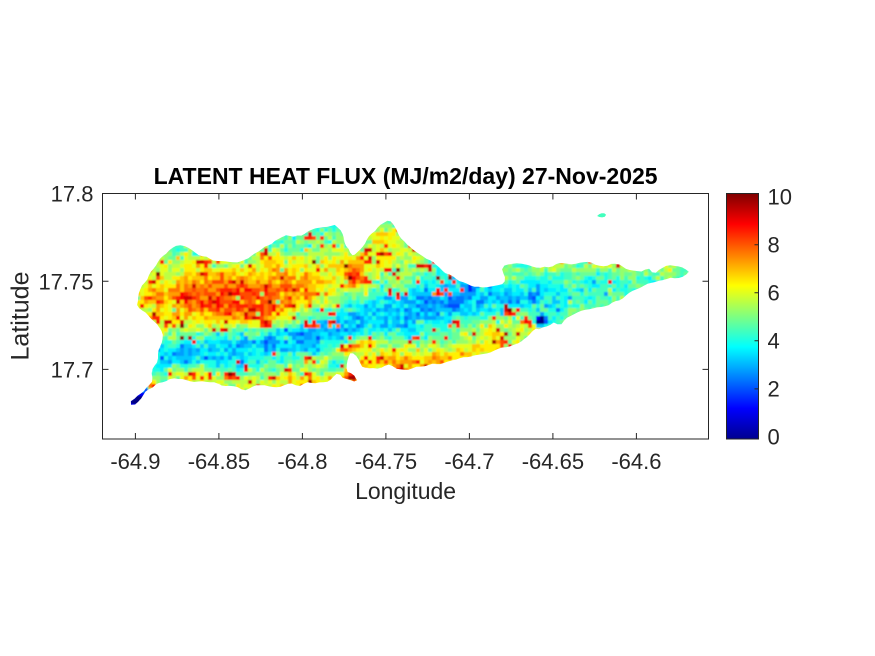  What do you see at coordinates (302, 461) in the screenshot?
I see `svg-text: -64.8` at bounding box center [302, 461].